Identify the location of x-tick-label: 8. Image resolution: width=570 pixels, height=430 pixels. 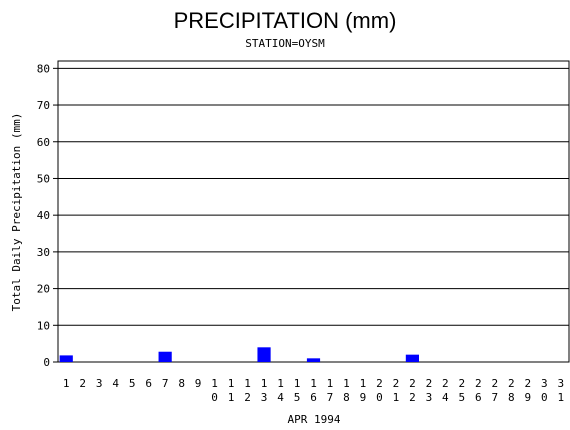
(181, 383).